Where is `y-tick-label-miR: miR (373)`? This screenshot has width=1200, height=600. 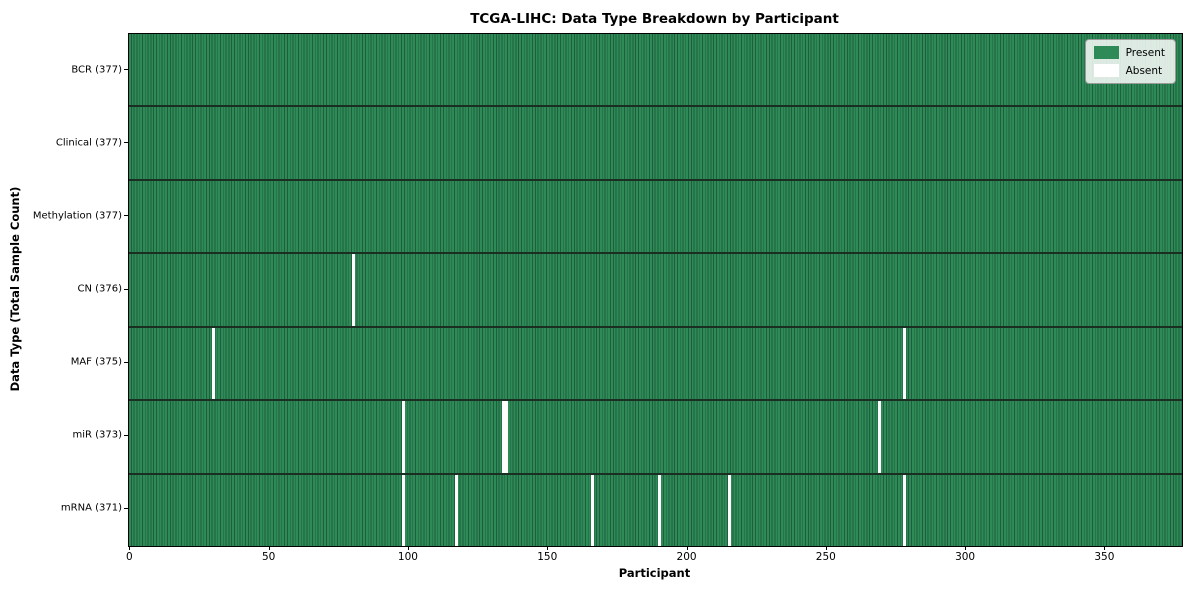
y-tick-label-miR: miR (373) is located at coordinates (97, 435).